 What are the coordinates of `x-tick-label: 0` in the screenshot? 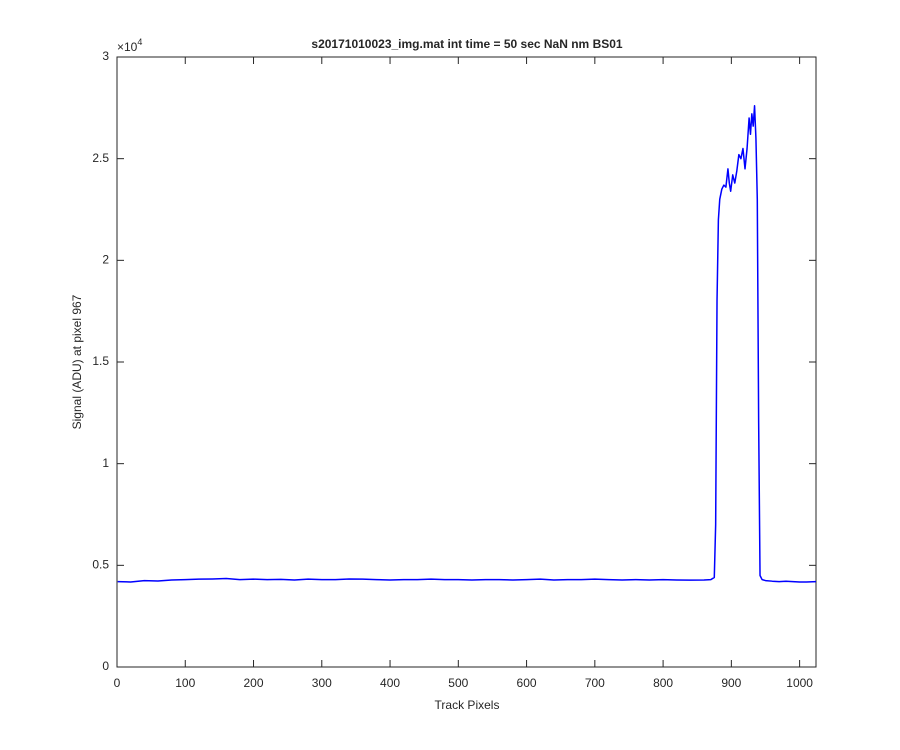 It's located at (117, 683).